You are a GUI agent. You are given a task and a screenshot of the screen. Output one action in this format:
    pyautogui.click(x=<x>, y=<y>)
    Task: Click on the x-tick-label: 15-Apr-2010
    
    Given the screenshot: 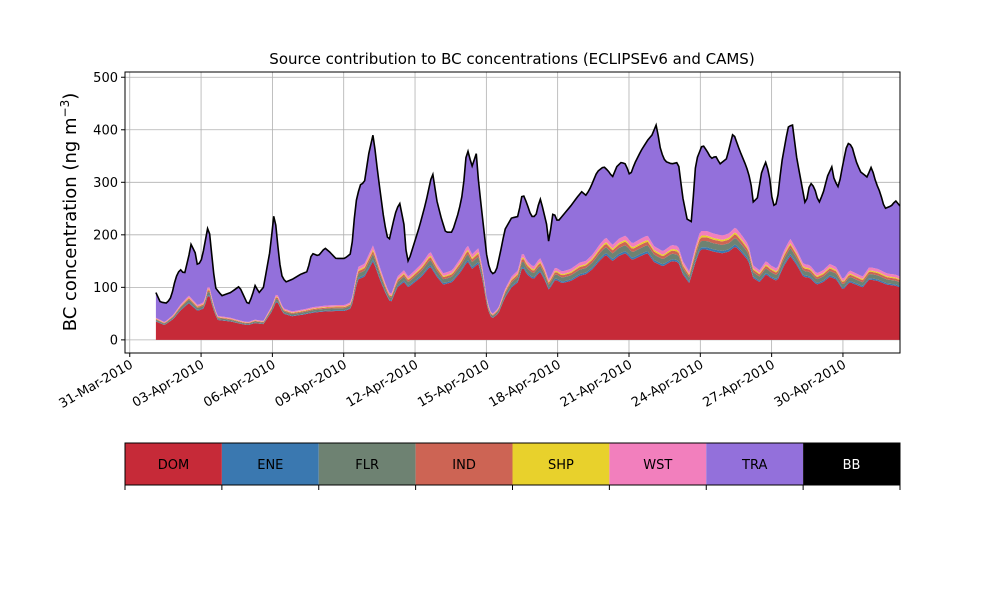 What is the action you would take?
    pyautogui.click(x=453, y=383)
    